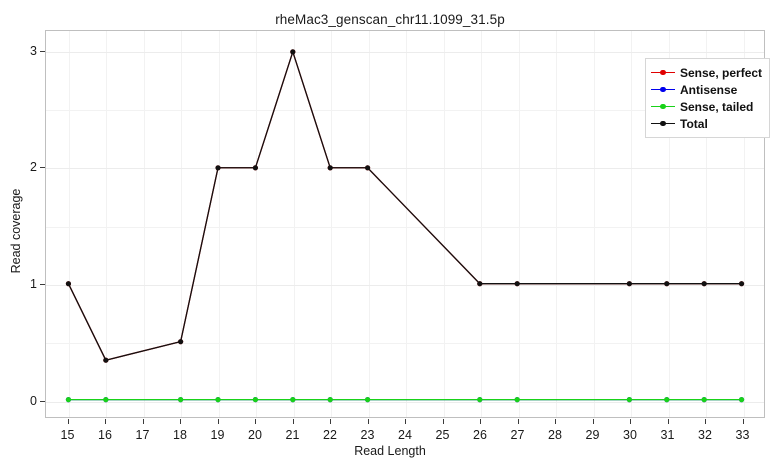  What do you see at coordinates (67, 435) in the screenshot?
I see `x-axis-tick-label: 15` at bounding box center [67, 435].